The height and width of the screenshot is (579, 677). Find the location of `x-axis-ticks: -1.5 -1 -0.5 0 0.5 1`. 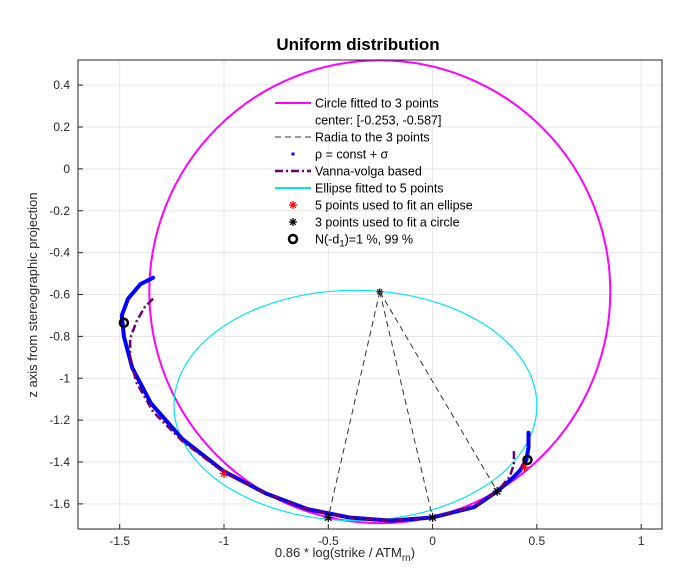

x-axis-ticks: -1.5 -1 -0.5 0 0.5 1 is located at coordinates (377, 536).